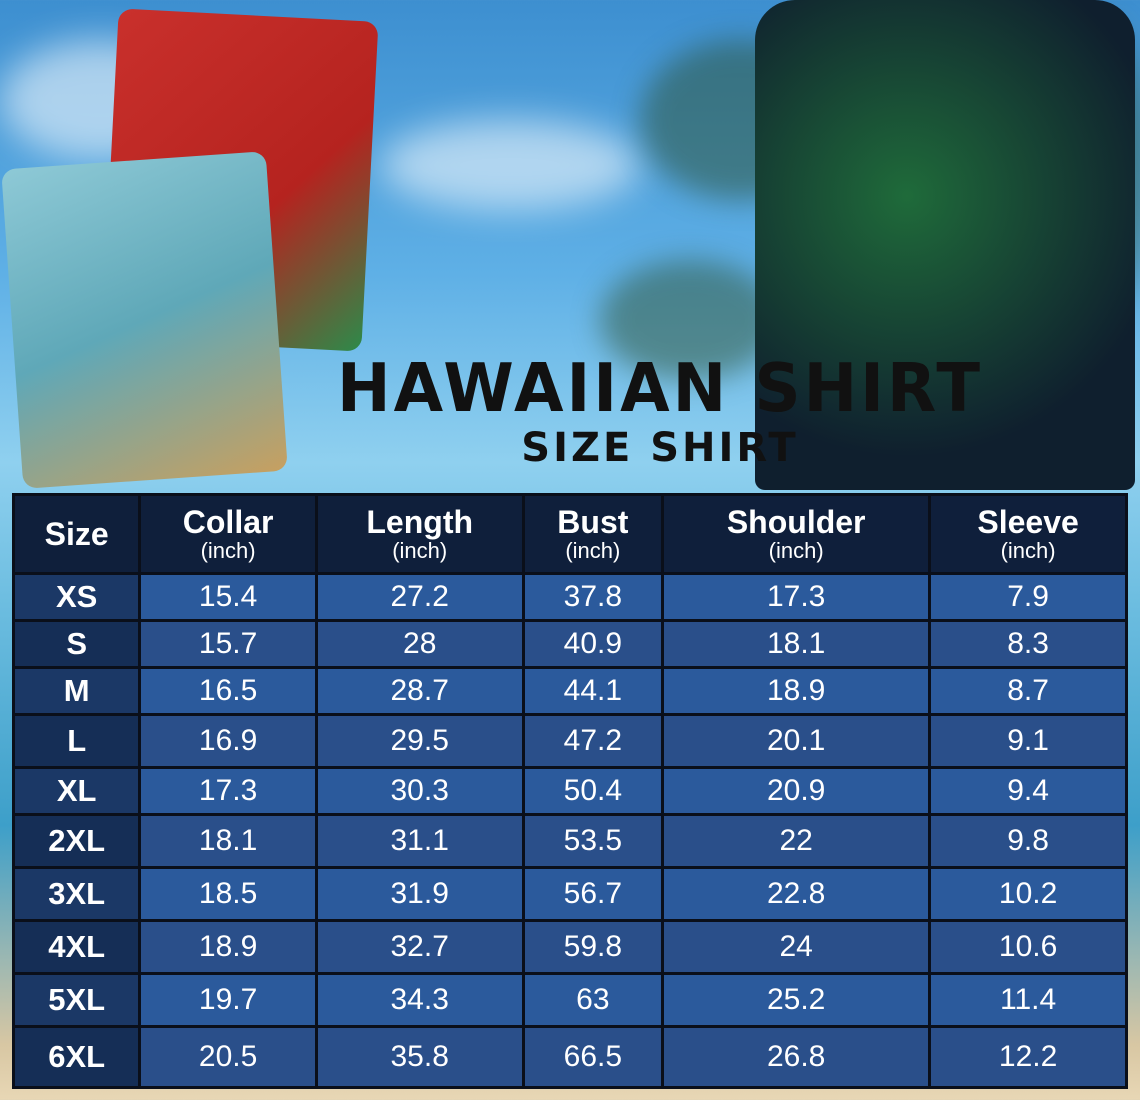  I want to click on measurement-cell: 37.8, so click(593, 597).